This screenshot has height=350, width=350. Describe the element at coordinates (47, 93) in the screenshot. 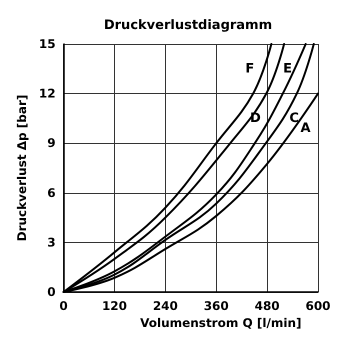

I see `y-tick-label: 12` at that location.